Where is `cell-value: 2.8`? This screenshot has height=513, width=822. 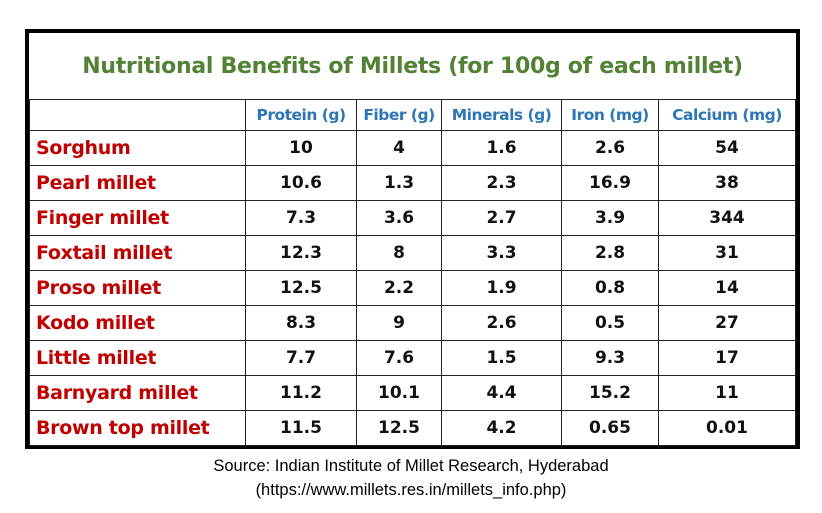
cell-value: 2.8 is located at coordinates (610, 253).